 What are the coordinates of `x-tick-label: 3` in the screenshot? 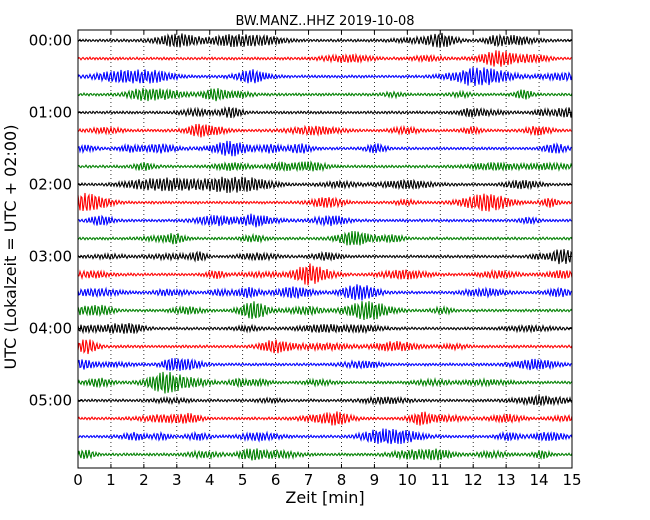 It's located at (177, 480).